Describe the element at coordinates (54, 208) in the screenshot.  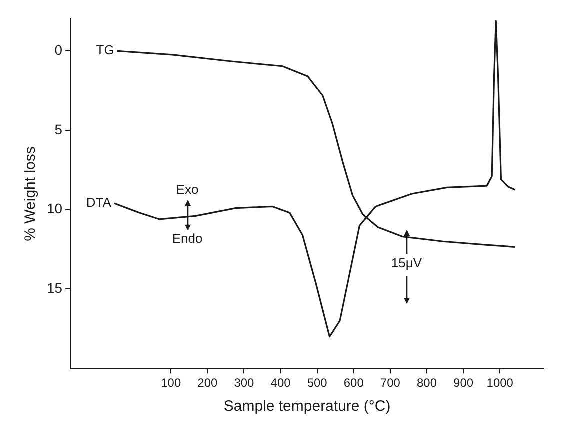
I see `y-tick-label: 10` at that location.